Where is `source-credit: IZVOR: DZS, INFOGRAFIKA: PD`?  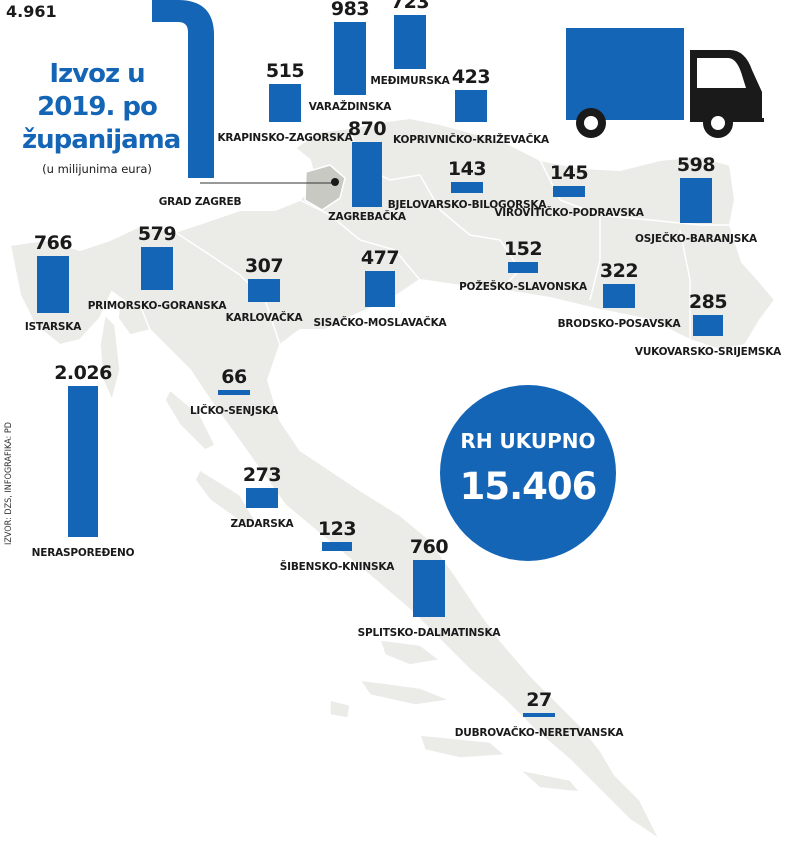
source-credit: IZVOR: DZS, INFOGRAFIKA: PD is located at coordinates (9, 483).